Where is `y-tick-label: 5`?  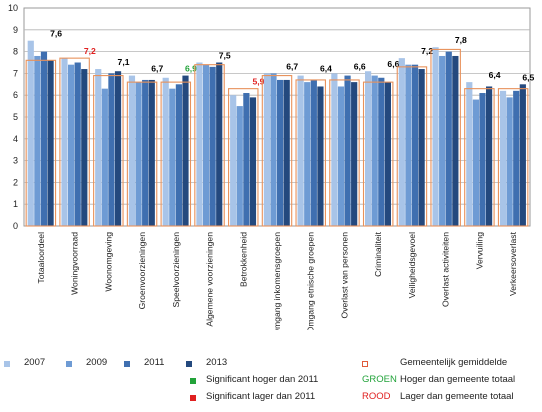 y-tick-label: 5 is located at coordinates (15, 117).